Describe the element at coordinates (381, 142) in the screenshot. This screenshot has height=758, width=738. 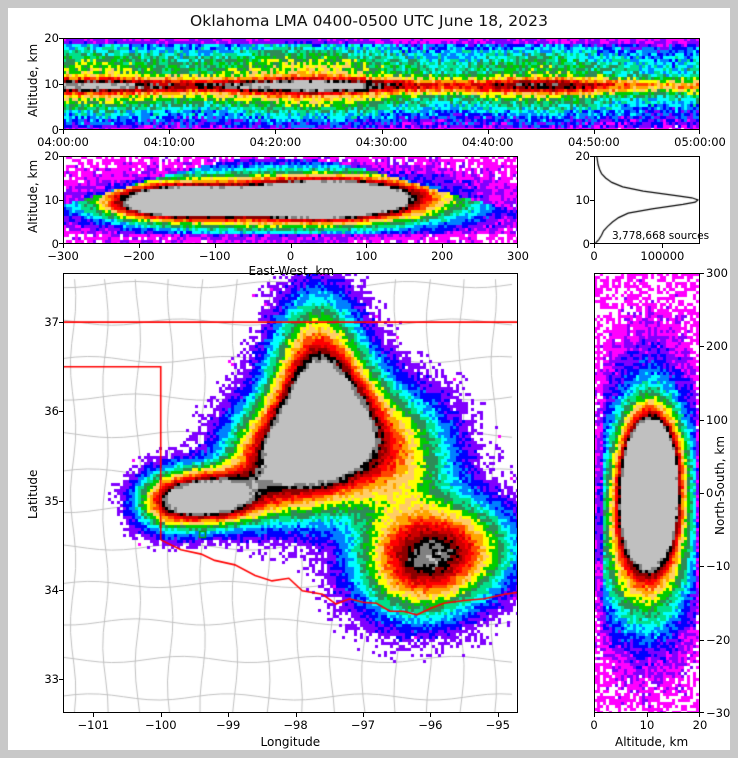
I see `x-tick-label-time: 04:30:00` at that location.